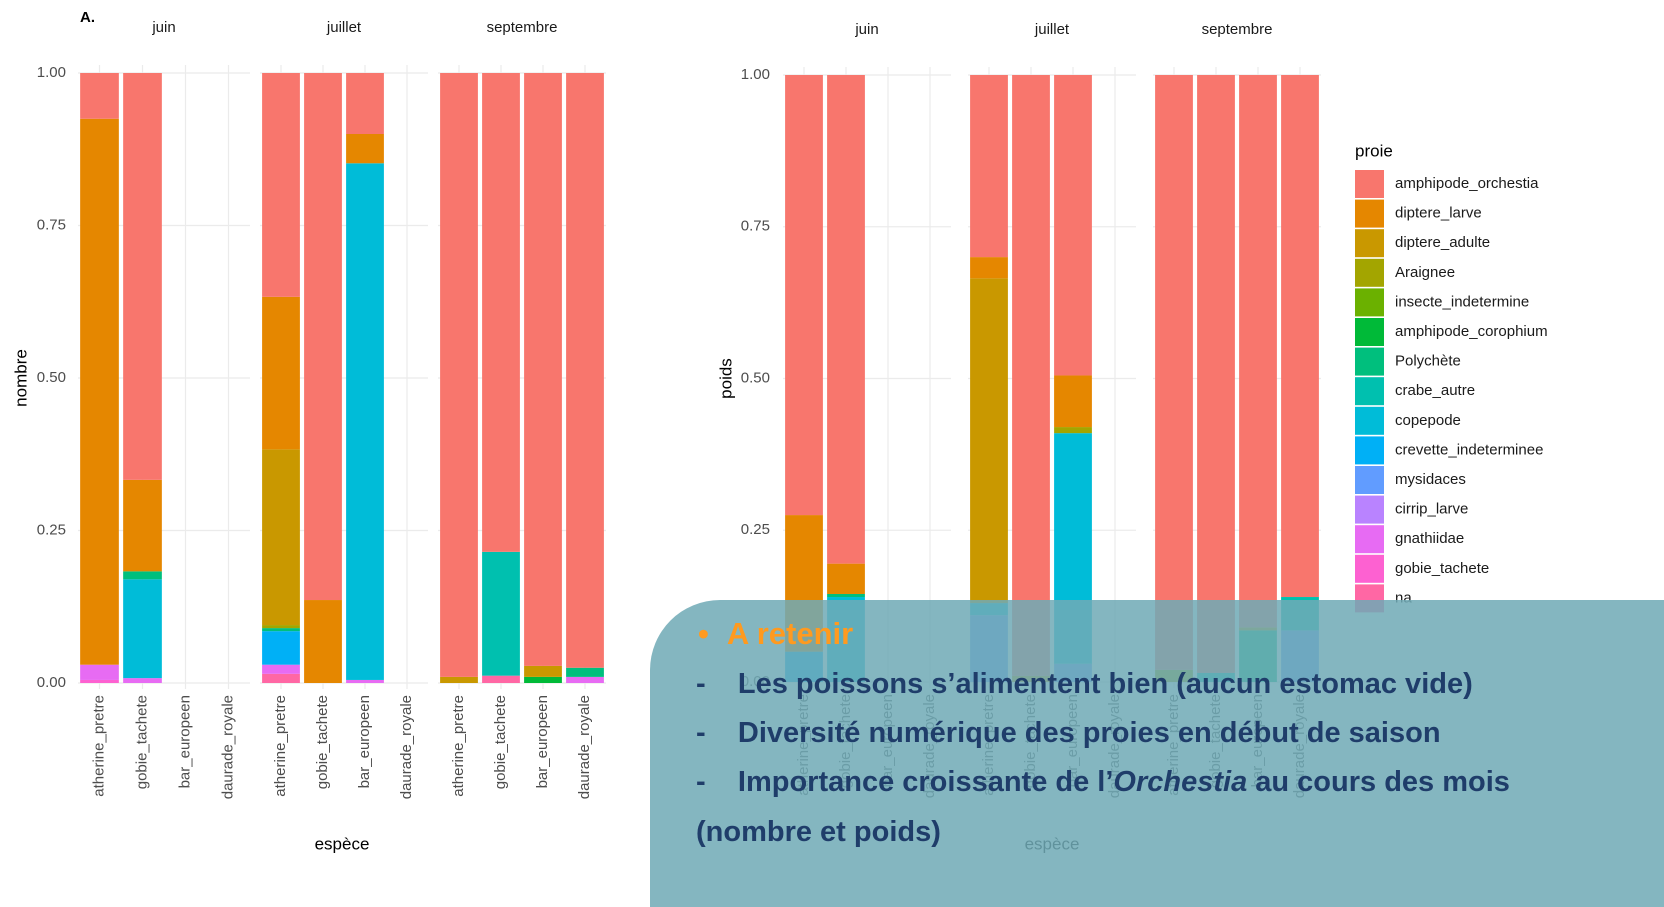 The image size is (1664, 907). What do you see at coordinates (1442, 568) in the screenshot?
I see `legend-label: gobie_tachete` at bounding box center [1442, 568].